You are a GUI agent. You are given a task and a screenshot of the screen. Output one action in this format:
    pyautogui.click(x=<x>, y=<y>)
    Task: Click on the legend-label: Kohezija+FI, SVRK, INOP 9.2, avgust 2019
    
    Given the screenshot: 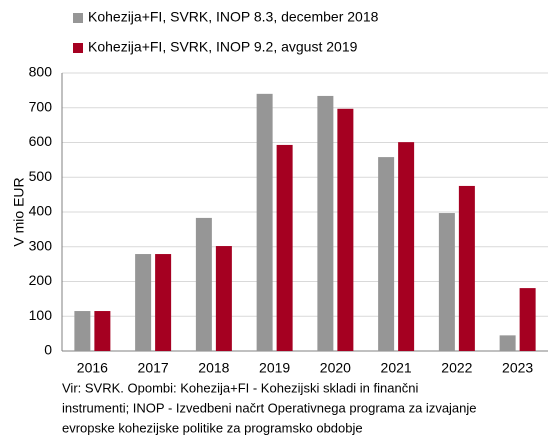 What is the action you would take?
    pyautogui.click(x=223, y=47)
    